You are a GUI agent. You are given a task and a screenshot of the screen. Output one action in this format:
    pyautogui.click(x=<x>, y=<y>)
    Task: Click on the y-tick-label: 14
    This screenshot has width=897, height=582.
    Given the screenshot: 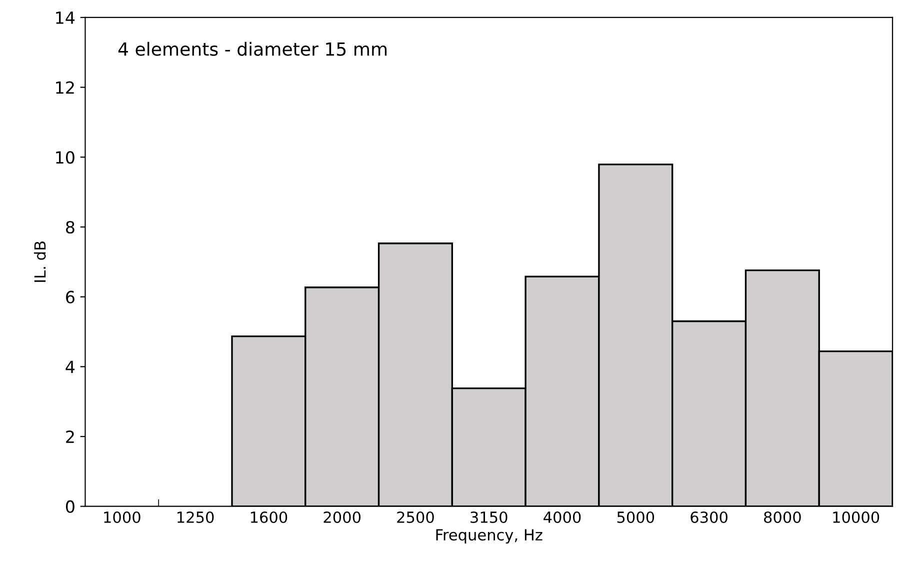 What is the action you would take?
    pyautogui.click(x=65, y=18)
    